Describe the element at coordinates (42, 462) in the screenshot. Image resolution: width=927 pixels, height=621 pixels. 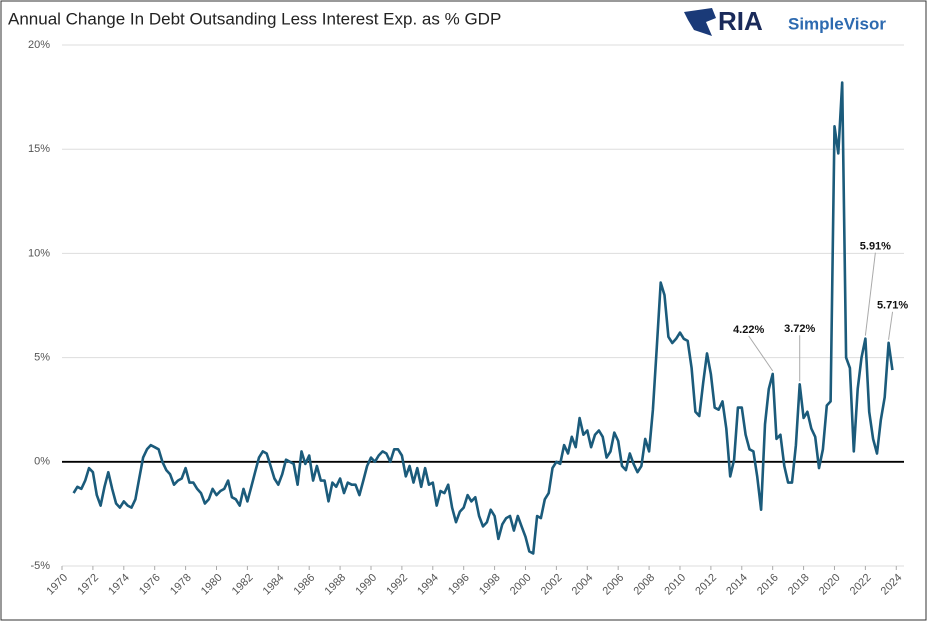
I see `y-tick-label: 0%` at that location.